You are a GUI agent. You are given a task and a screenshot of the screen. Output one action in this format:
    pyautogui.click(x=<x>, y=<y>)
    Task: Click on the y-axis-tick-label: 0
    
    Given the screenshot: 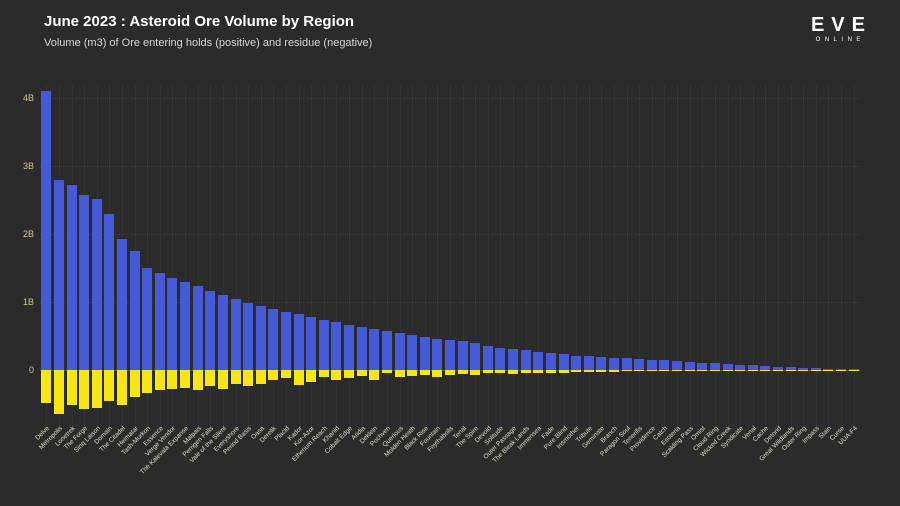 What is the action you would take?
    pyautogui.click(x=31, y=370)
    